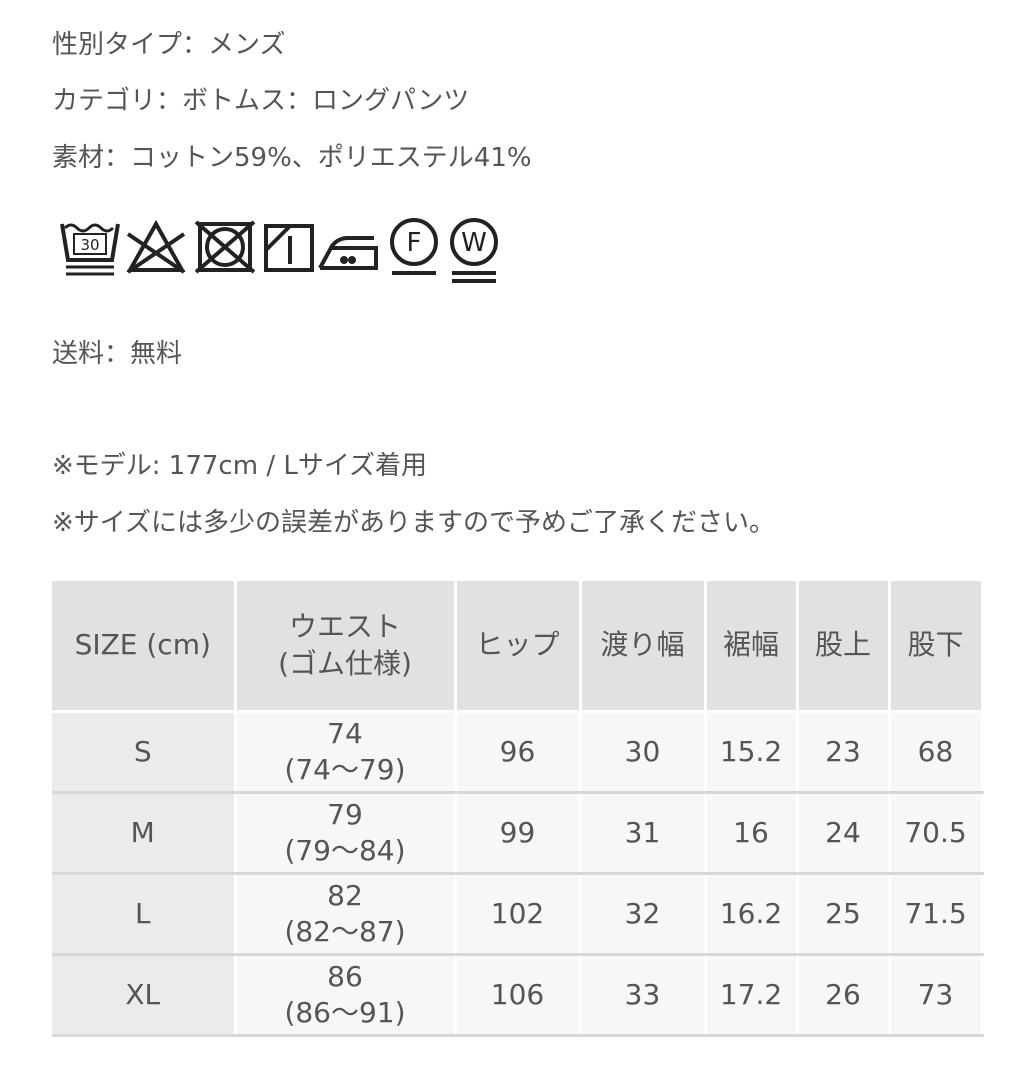 The image size is (1034, 1080). I want to click on cell-rise: 24, so click(843, 833).